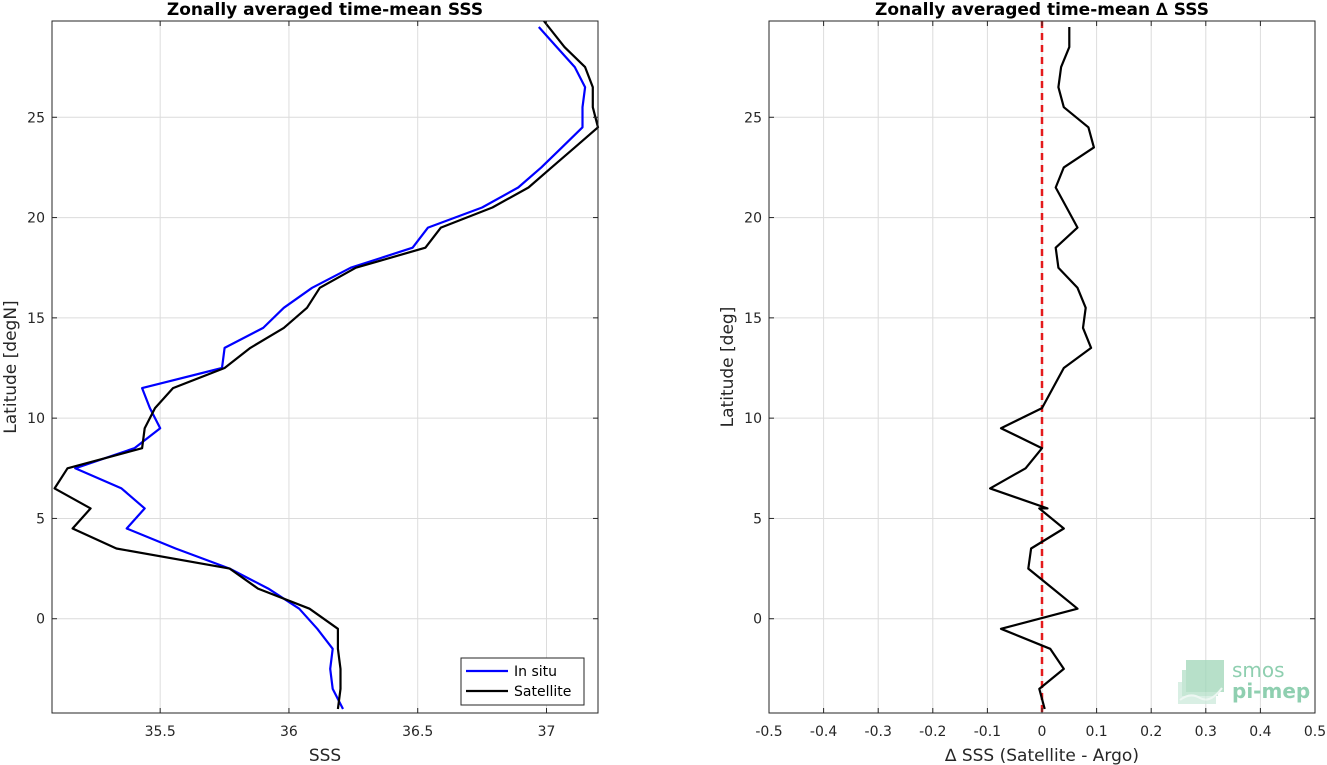  What do you see at coordinates (1315, 732) in the screenshot?
I see `x-tick-label: 0.5` at bounding box center [1315, 732].